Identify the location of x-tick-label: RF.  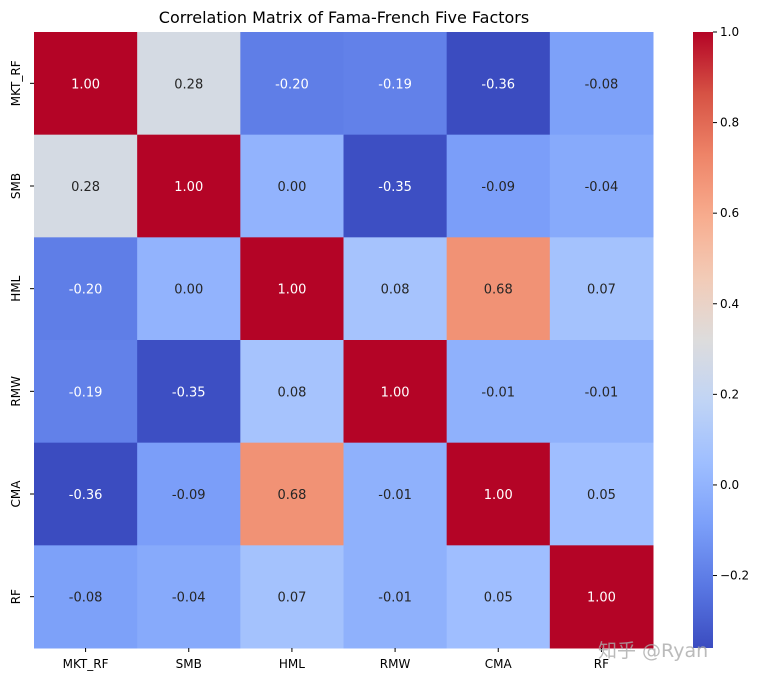
(601, 664).